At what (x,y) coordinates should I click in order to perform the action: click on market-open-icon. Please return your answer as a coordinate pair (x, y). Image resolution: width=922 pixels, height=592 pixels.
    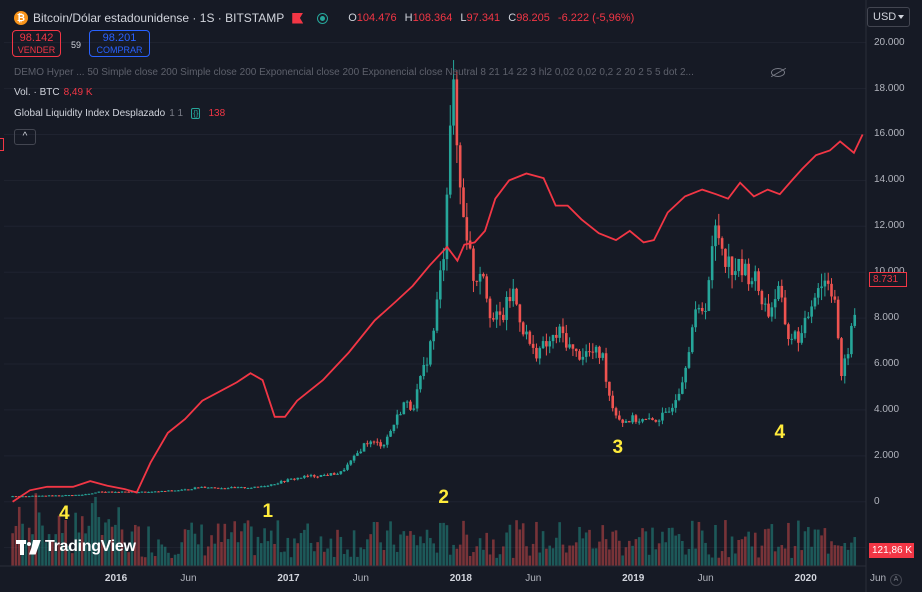
    Looking at the image, I should click on (323, 18).